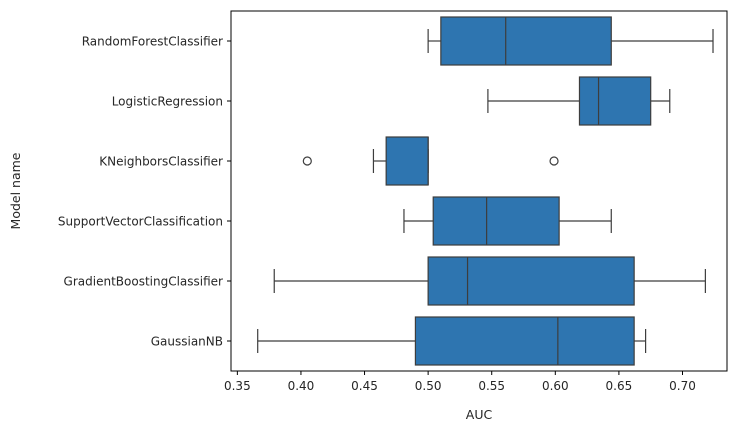  I want to click on x-tick-label: 0.60, so click(555, 386).